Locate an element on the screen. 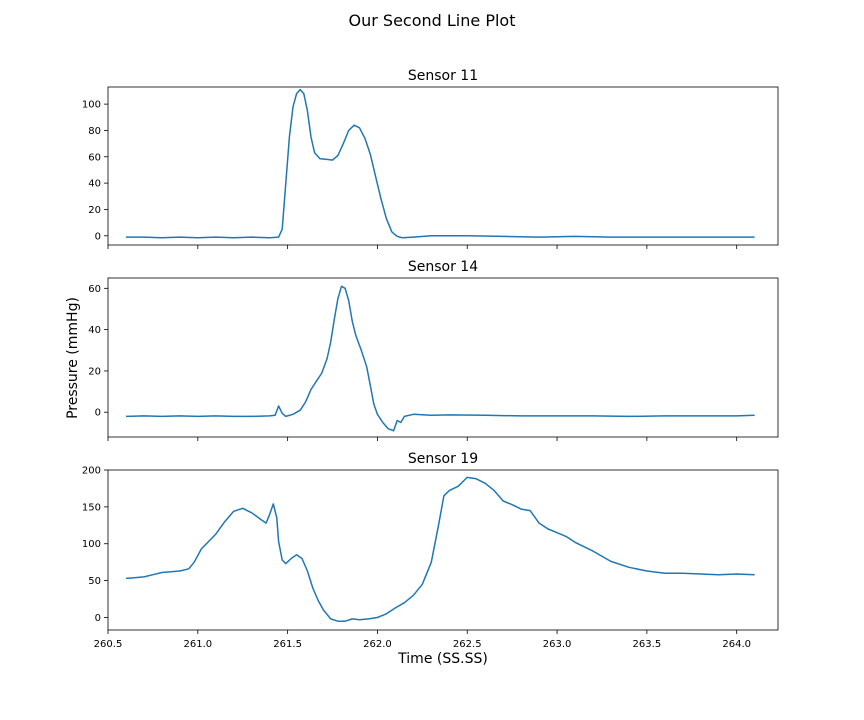 Image resolution: width=864 pixels, height=720 pixels. x-tick-label: 263.0 is located at coordinates (557, 644).